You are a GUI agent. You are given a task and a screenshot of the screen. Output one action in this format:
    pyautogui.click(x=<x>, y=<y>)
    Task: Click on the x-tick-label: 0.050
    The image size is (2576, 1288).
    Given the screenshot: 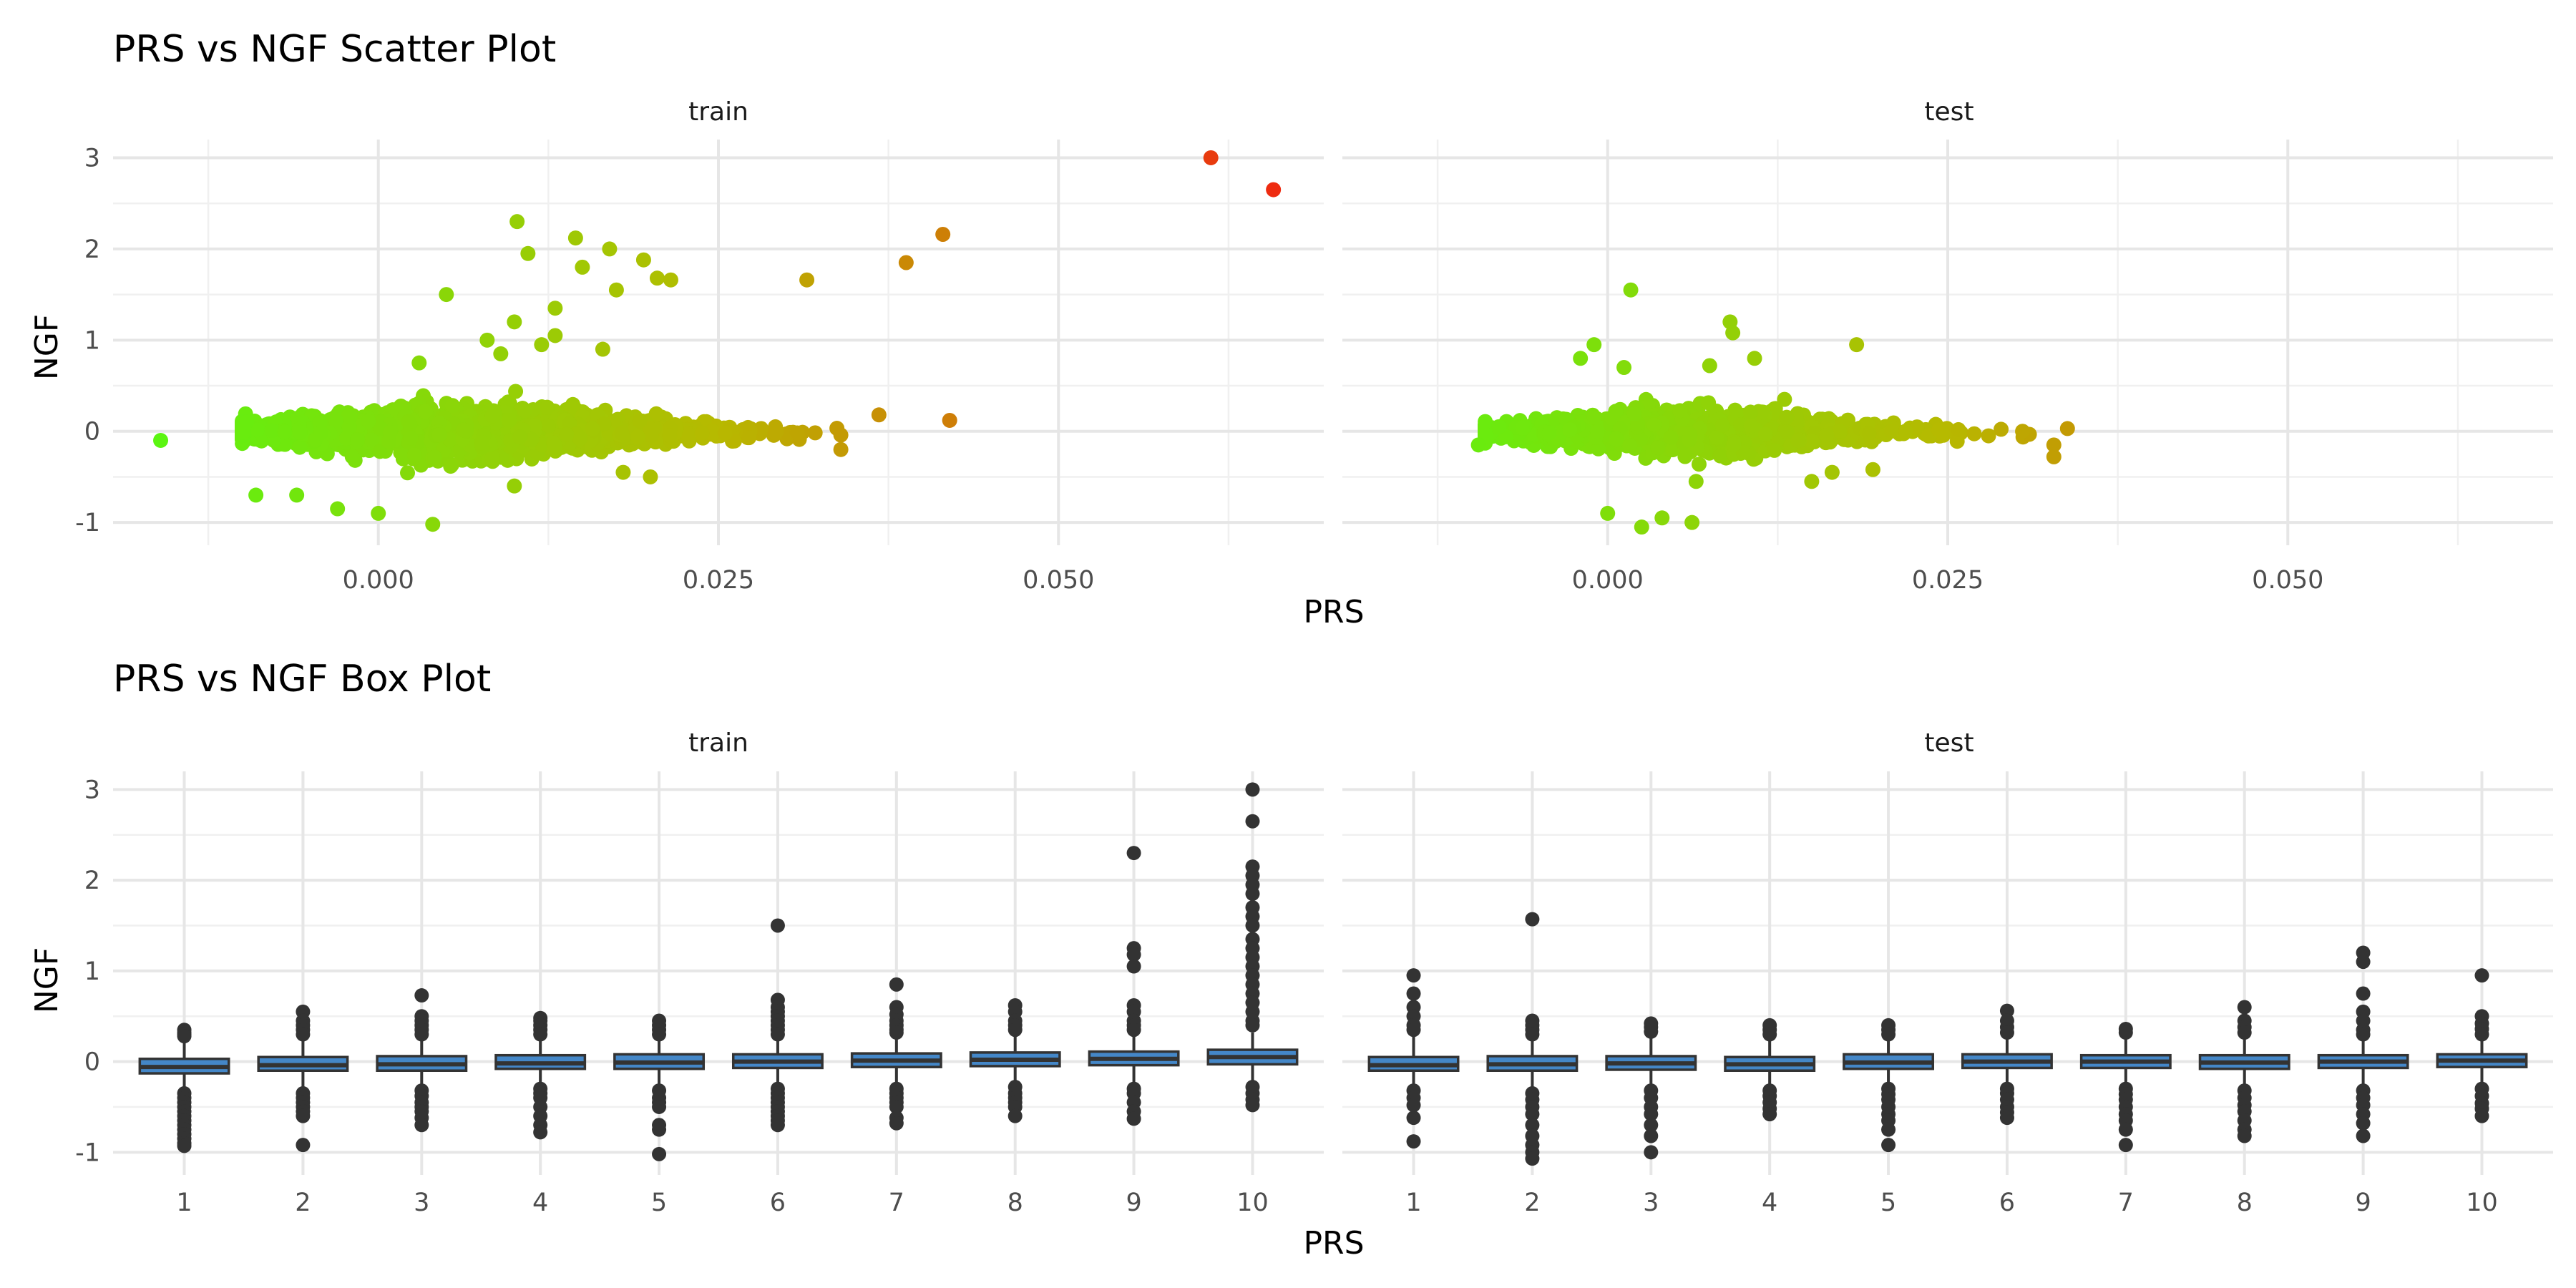 What is the action you would take?
    pyautogui.click(x=2287, y=580)
    